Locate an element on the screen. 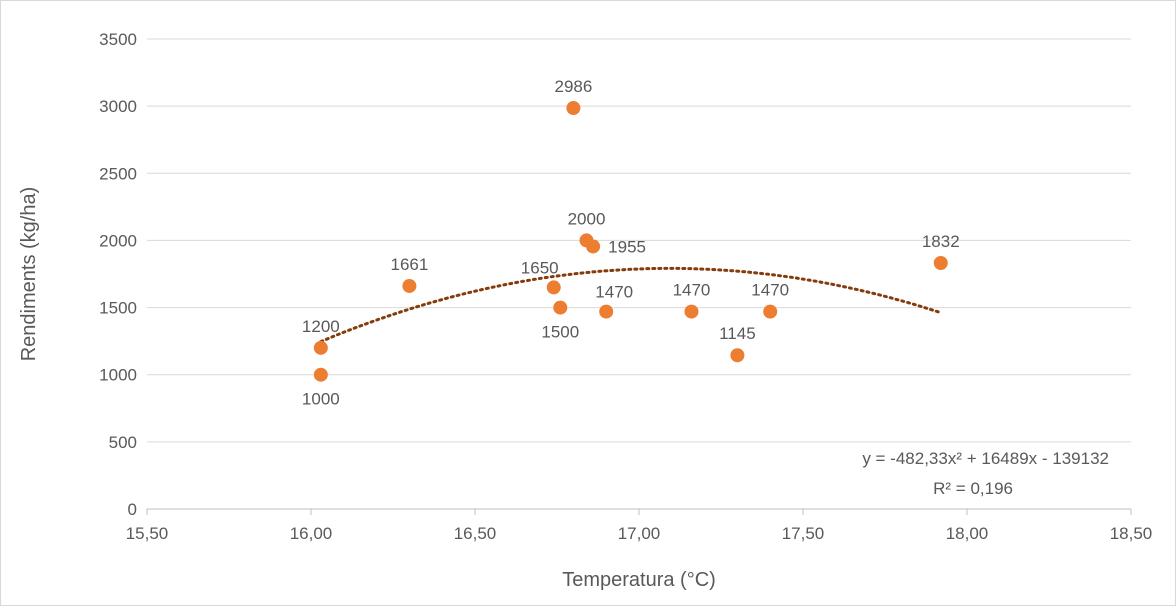 This screenshot has height=610, width=1176. data-label: 1832 is located at coordinates (941, 241).